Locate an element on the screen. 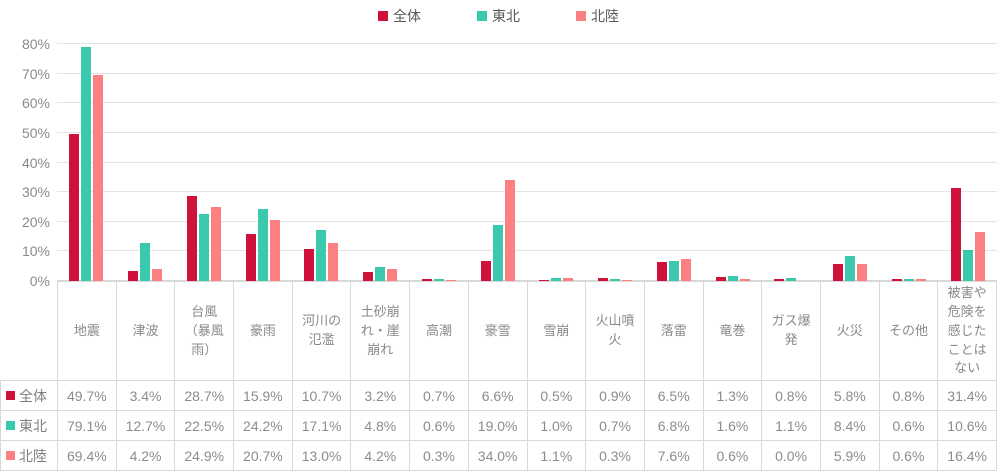  value-cell: 34.0% is located at coordinates (497, 455).